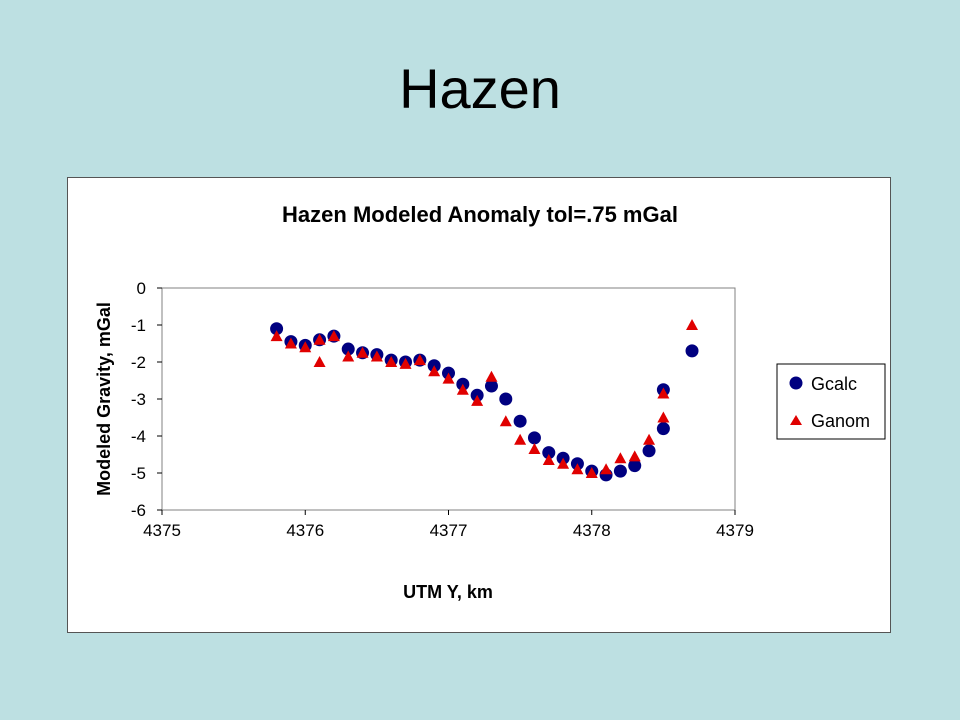 The height and width of the screenshot is (720, 960). What do you see at coordinates (796, 420) in the screenshot?
I see `legend-ganom-marker` at bounding box center [796, 420].